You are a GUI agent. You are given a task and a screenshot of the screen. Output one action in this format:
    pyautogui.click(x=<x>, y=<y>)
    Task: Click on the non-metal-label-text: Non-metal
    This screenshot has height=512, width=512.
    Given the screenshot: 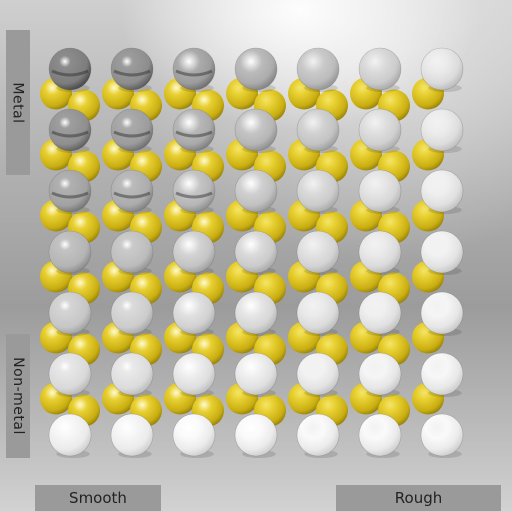 What is the action you would take?
    pyautogui.click(x=18, y=396)
    